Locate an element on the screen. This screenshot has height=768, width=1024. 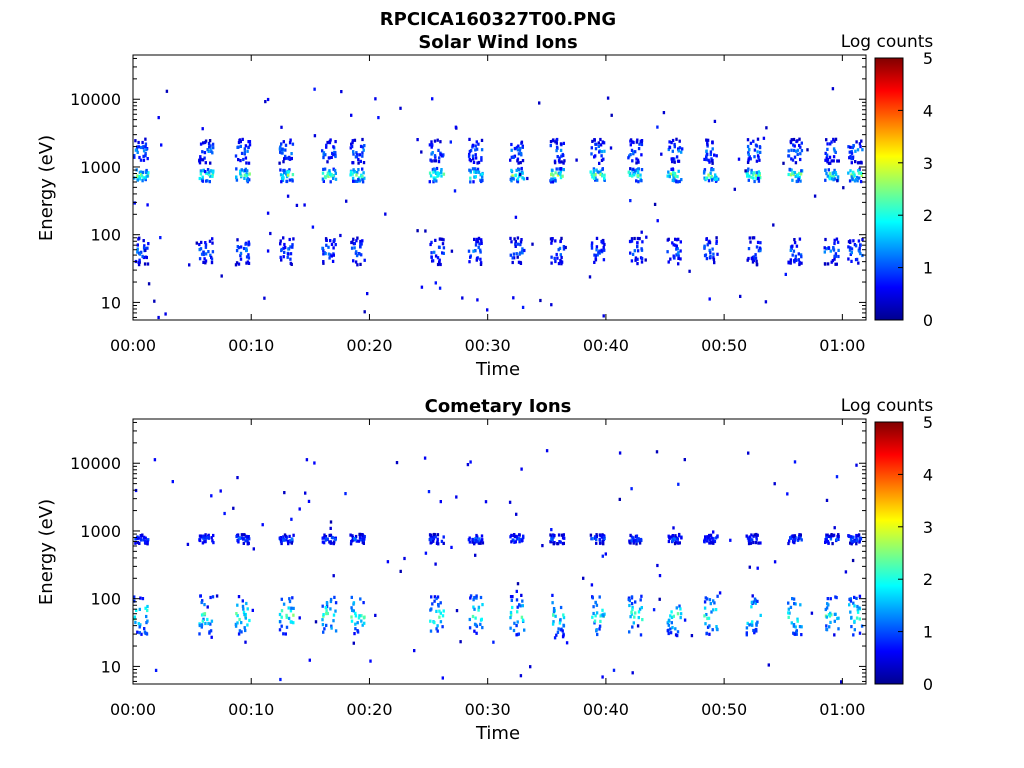
colorbar-tick-label: 5 is located at coordinates (928, 422).